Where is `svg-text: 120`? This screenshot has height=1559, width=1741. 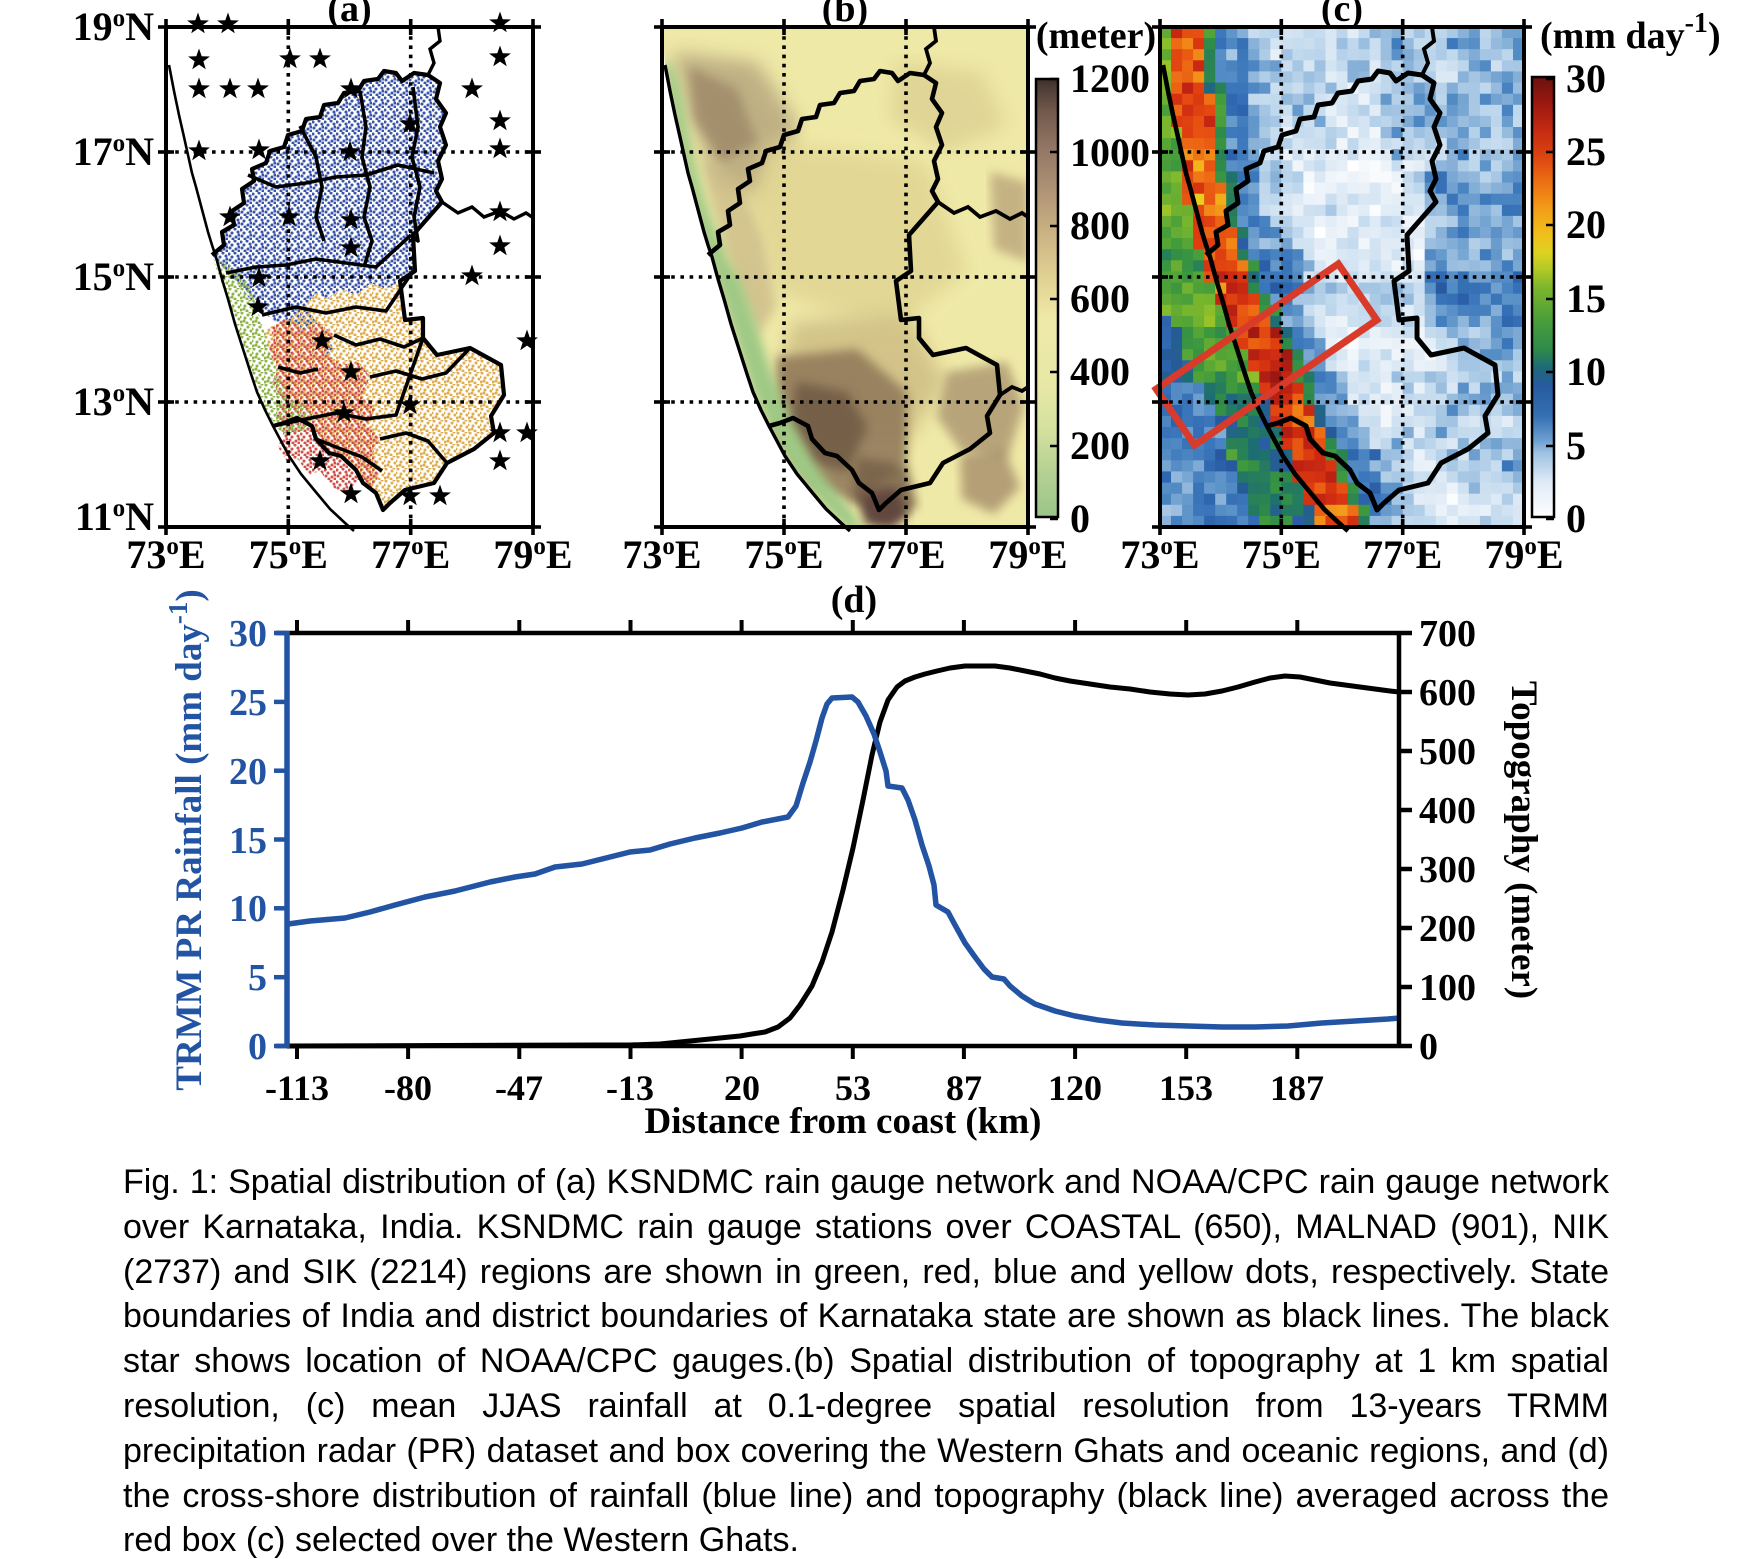 svg-text: 120 is located at coordinates (1075, 1088).